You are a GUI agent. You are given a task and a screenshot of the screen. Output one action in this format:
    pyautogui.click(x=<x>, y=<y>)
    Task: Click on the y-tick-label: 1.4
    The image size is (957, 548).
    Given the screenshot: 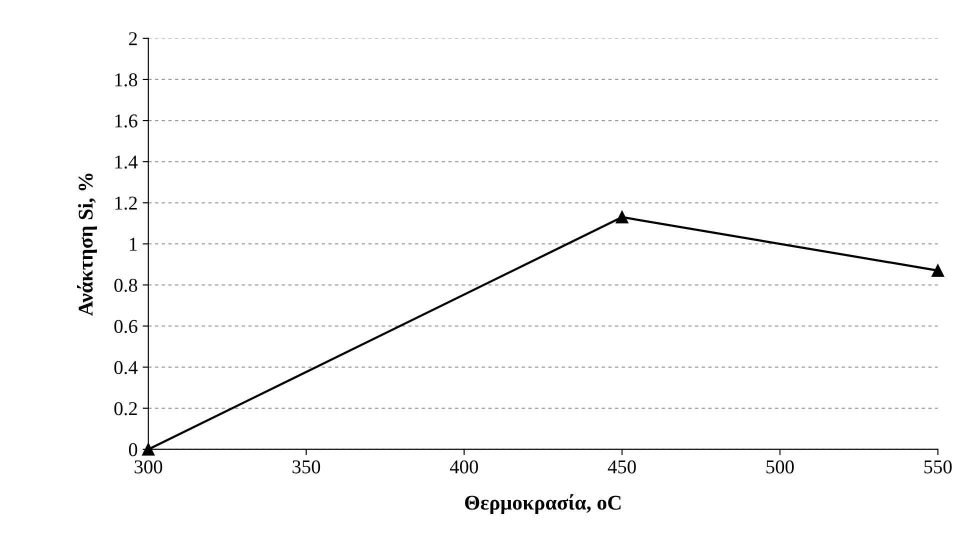 What is the action you would take?
    pyautogui.click(x=126, y=162)
    